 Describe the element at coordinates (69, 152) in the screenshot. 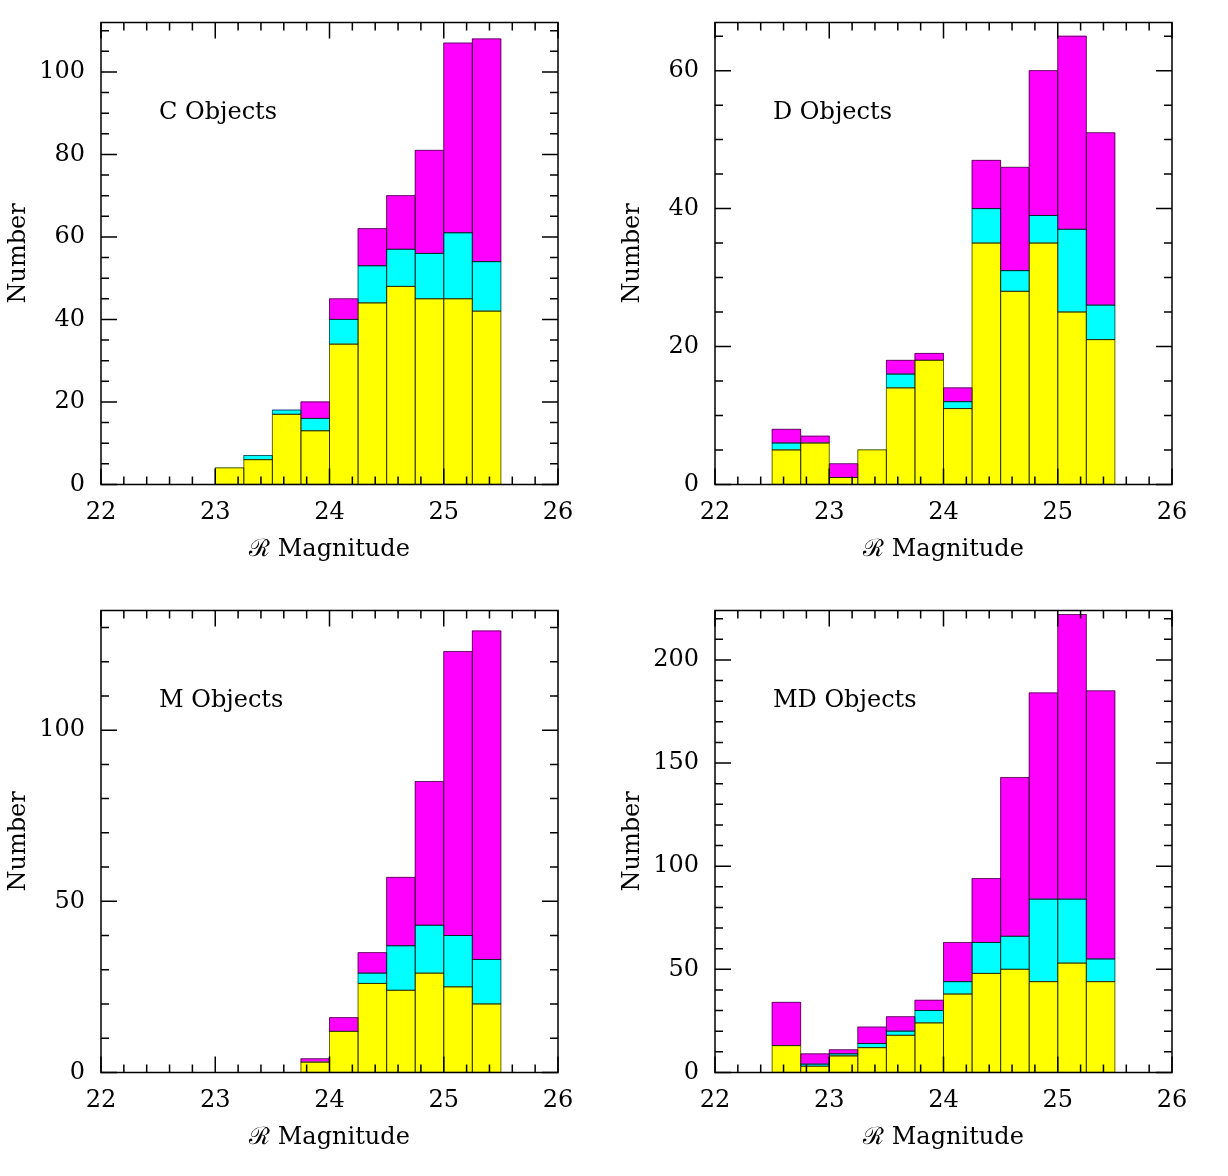

I see `y-tick-label: 80` at that location.